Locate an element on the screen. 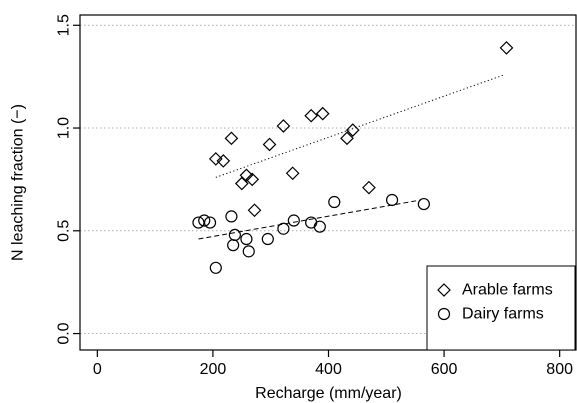 This screenshot has width=577, height=403. y-tick-label: 1.5 is located at coordinates (64, 25).